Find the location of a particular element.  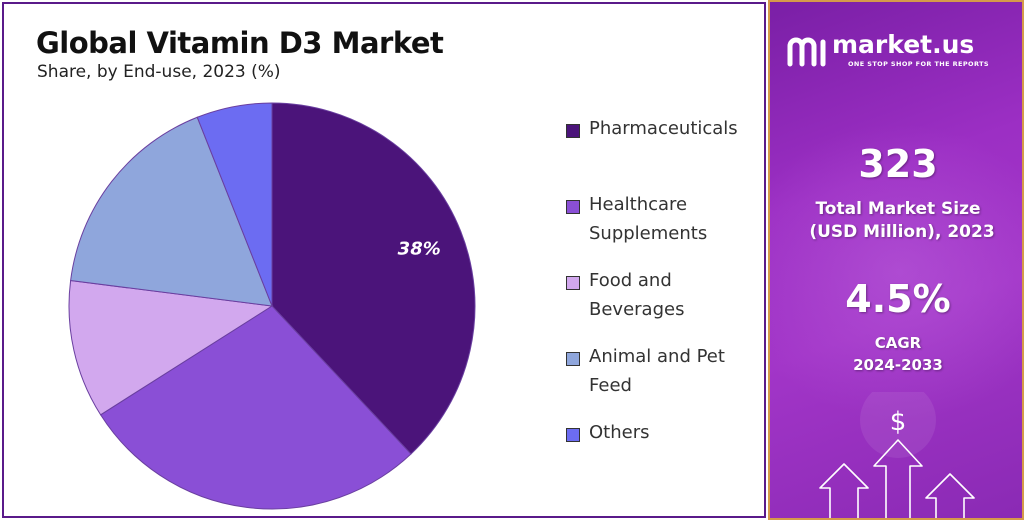

brand-tagline: ONE STOP SHOP FOR THE REPORTS is located at coordinates (918, 64).